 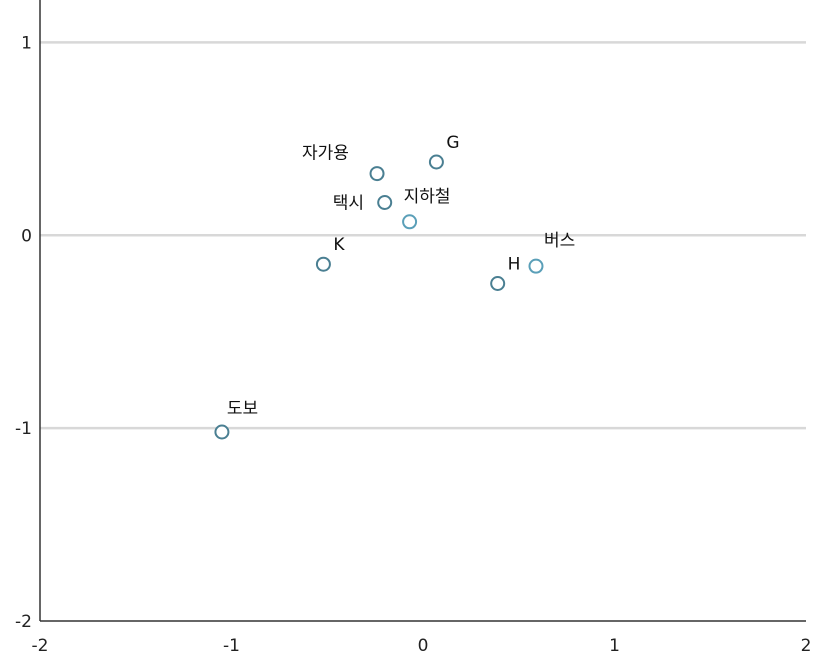 I want to click on point-label: 자가용, so click(x=325, y=154).